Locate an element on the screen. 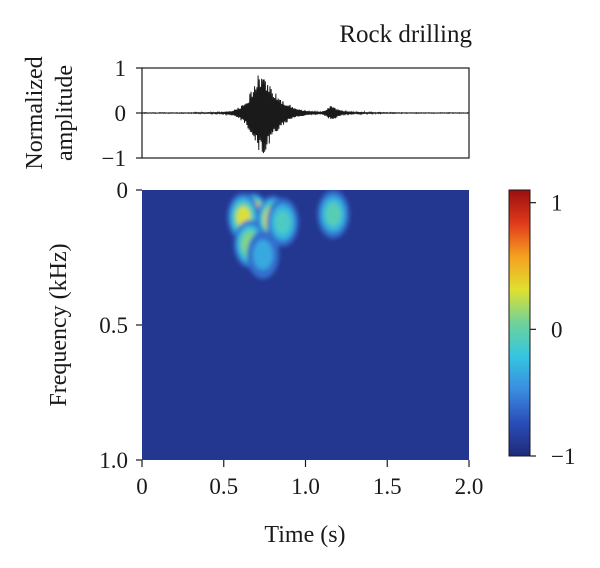 The image size is (600, 568). colorbar-ticks: 1 0 −1 is located at coordinates (552, 330).